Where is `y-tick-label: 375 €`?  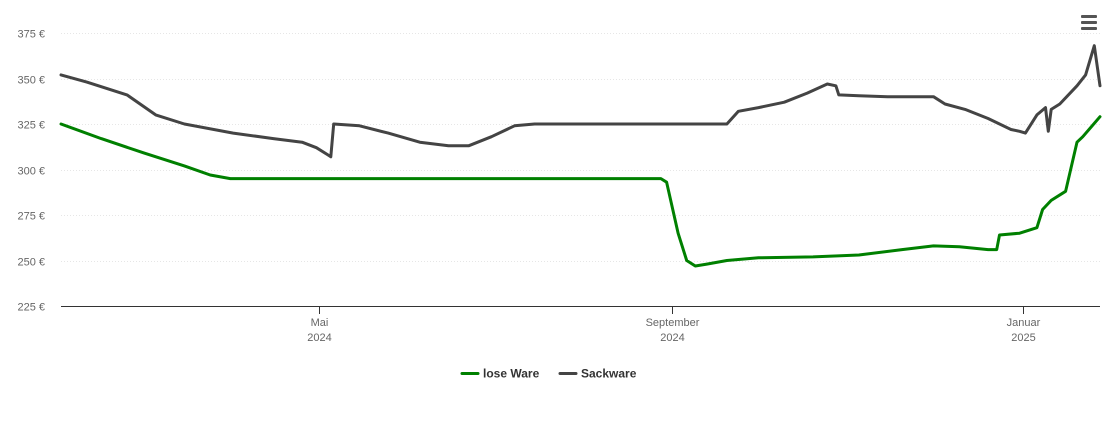
y-tick-label: 375 € is located at coordinates (31, 35).